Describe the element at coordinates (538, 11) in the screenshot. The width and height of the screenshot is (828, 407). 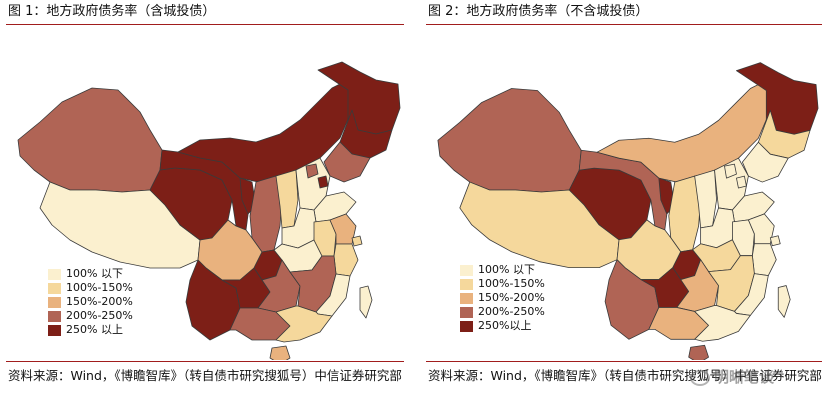
I see `figure-title: 图 2：地方政府债务率（不含城投债）` at that location.